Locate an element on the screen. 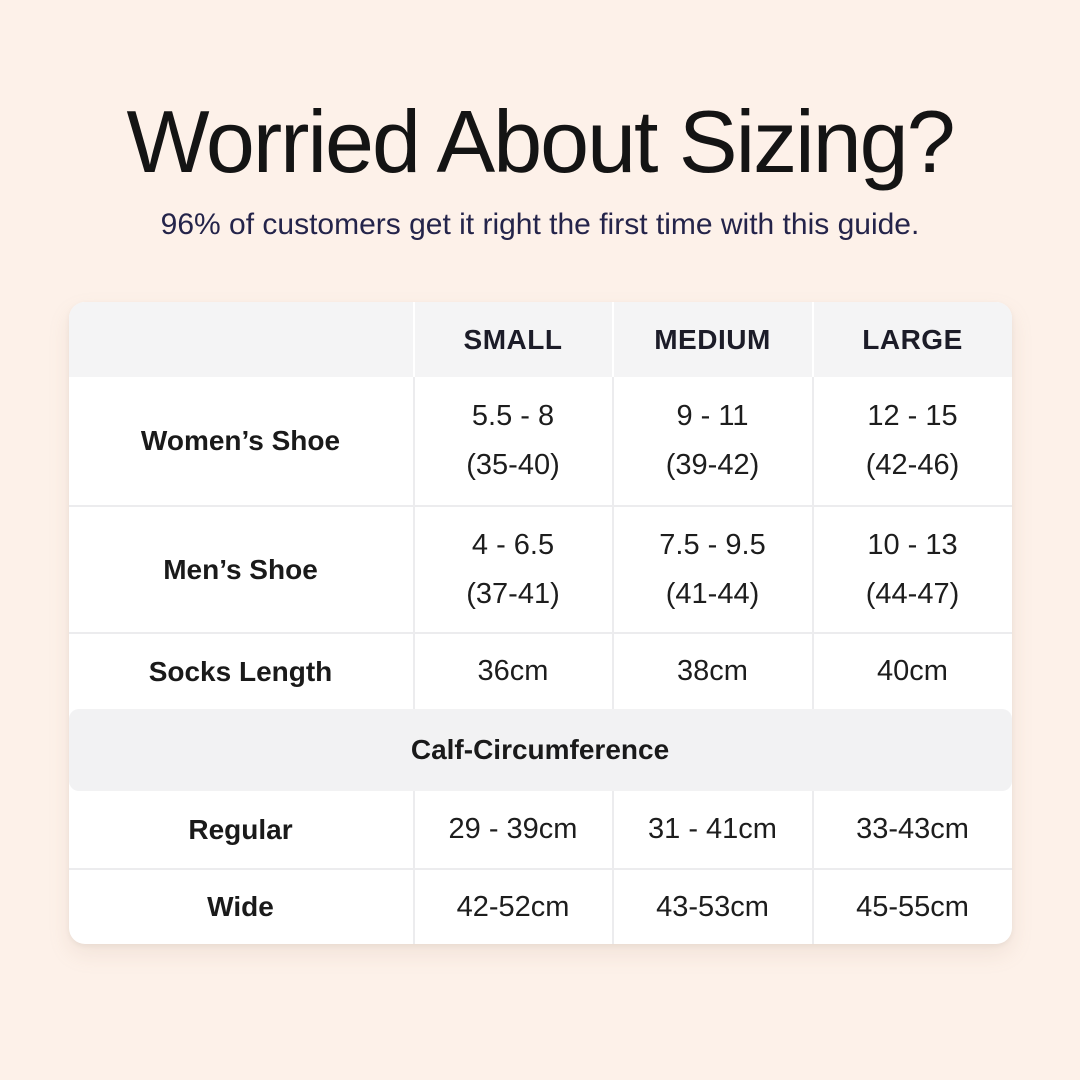 Image resolution: width=1080 pixels, height=1080 pixels. size-value: 5.5 - 8 is located at coordinates (513, 416).